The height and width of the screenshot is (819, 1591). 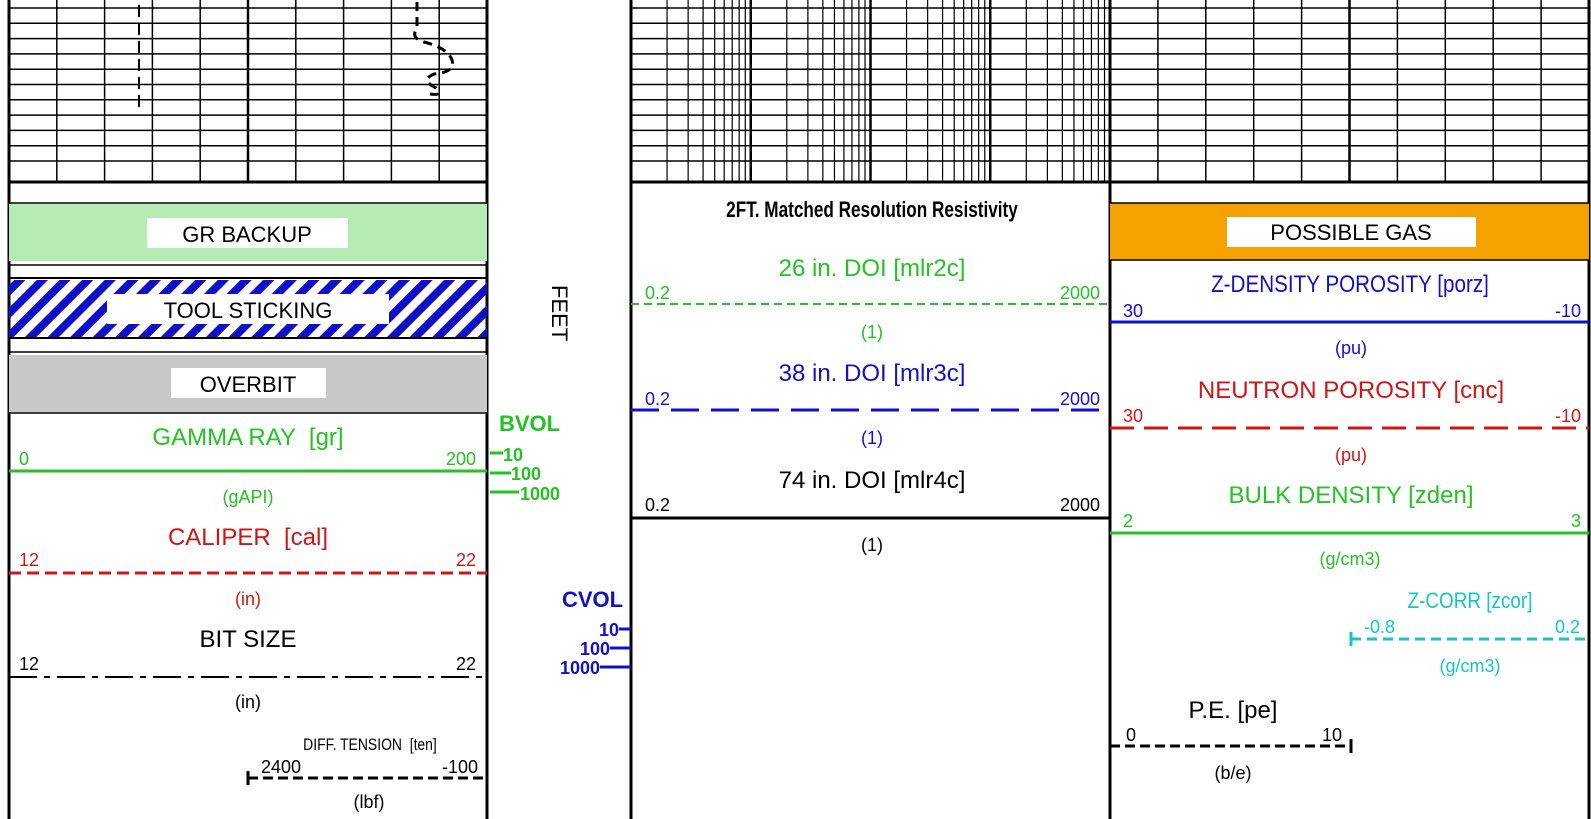 What do you see at coordinates (1080, 399) in the screenshot?
I see `mlr3c-max: 2000` at bounding box center [1080, 399].